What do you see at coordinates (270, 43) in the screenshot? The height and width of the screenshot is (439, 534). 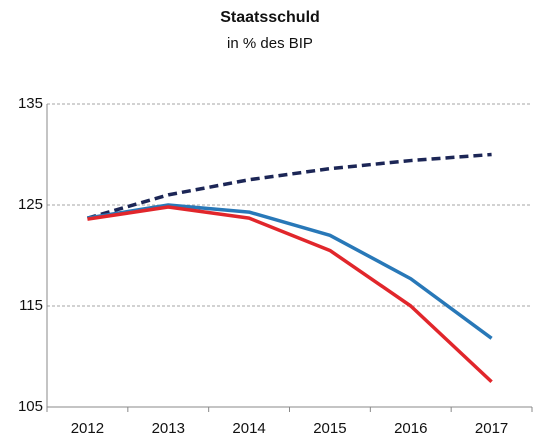 I see `chart-subtitle: in % des BIP` at bounding box center [270, 43].